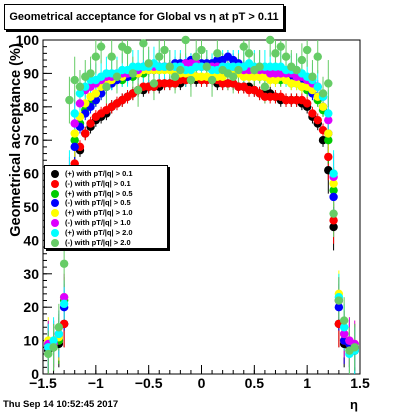 The width and height of the screenshot is (400, 414). I want to click on x-axis-label: η, so click(354, 404).